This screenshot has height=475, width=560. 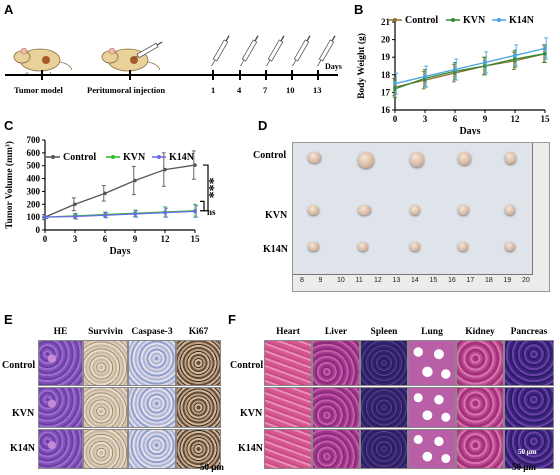 What do you see at coordinates (421, 217) in the screenshot?
I see `tumor-photo` at bounding box center [421, 217].